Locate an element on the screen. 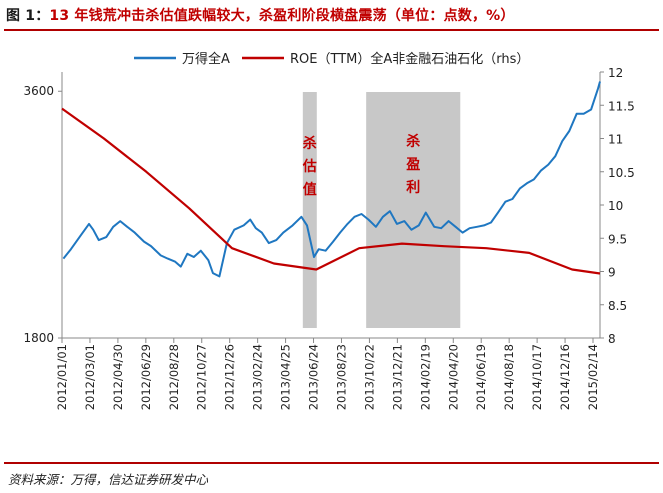 This screenshot has height=493, width=663. y-right-tick-label: 8.5 is located at coordinates (617, 306).